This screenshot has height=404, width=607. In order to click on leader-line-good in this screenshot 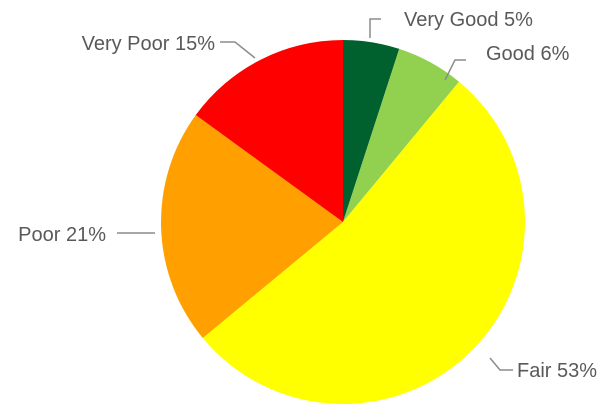, I will do `click(455, 70)`.